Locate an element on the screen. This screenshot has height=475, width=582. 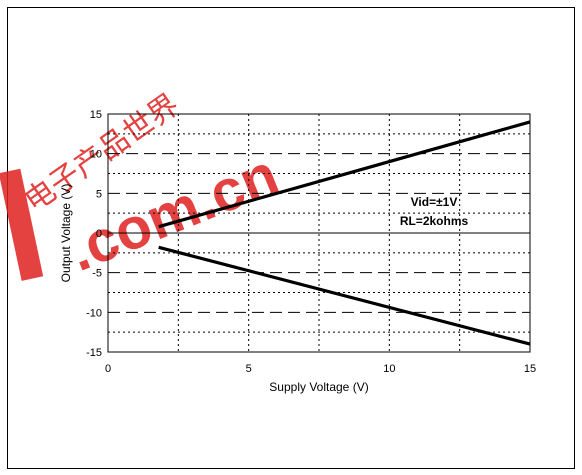
x-tick-label: 5 is located at coordinates (249, 369).